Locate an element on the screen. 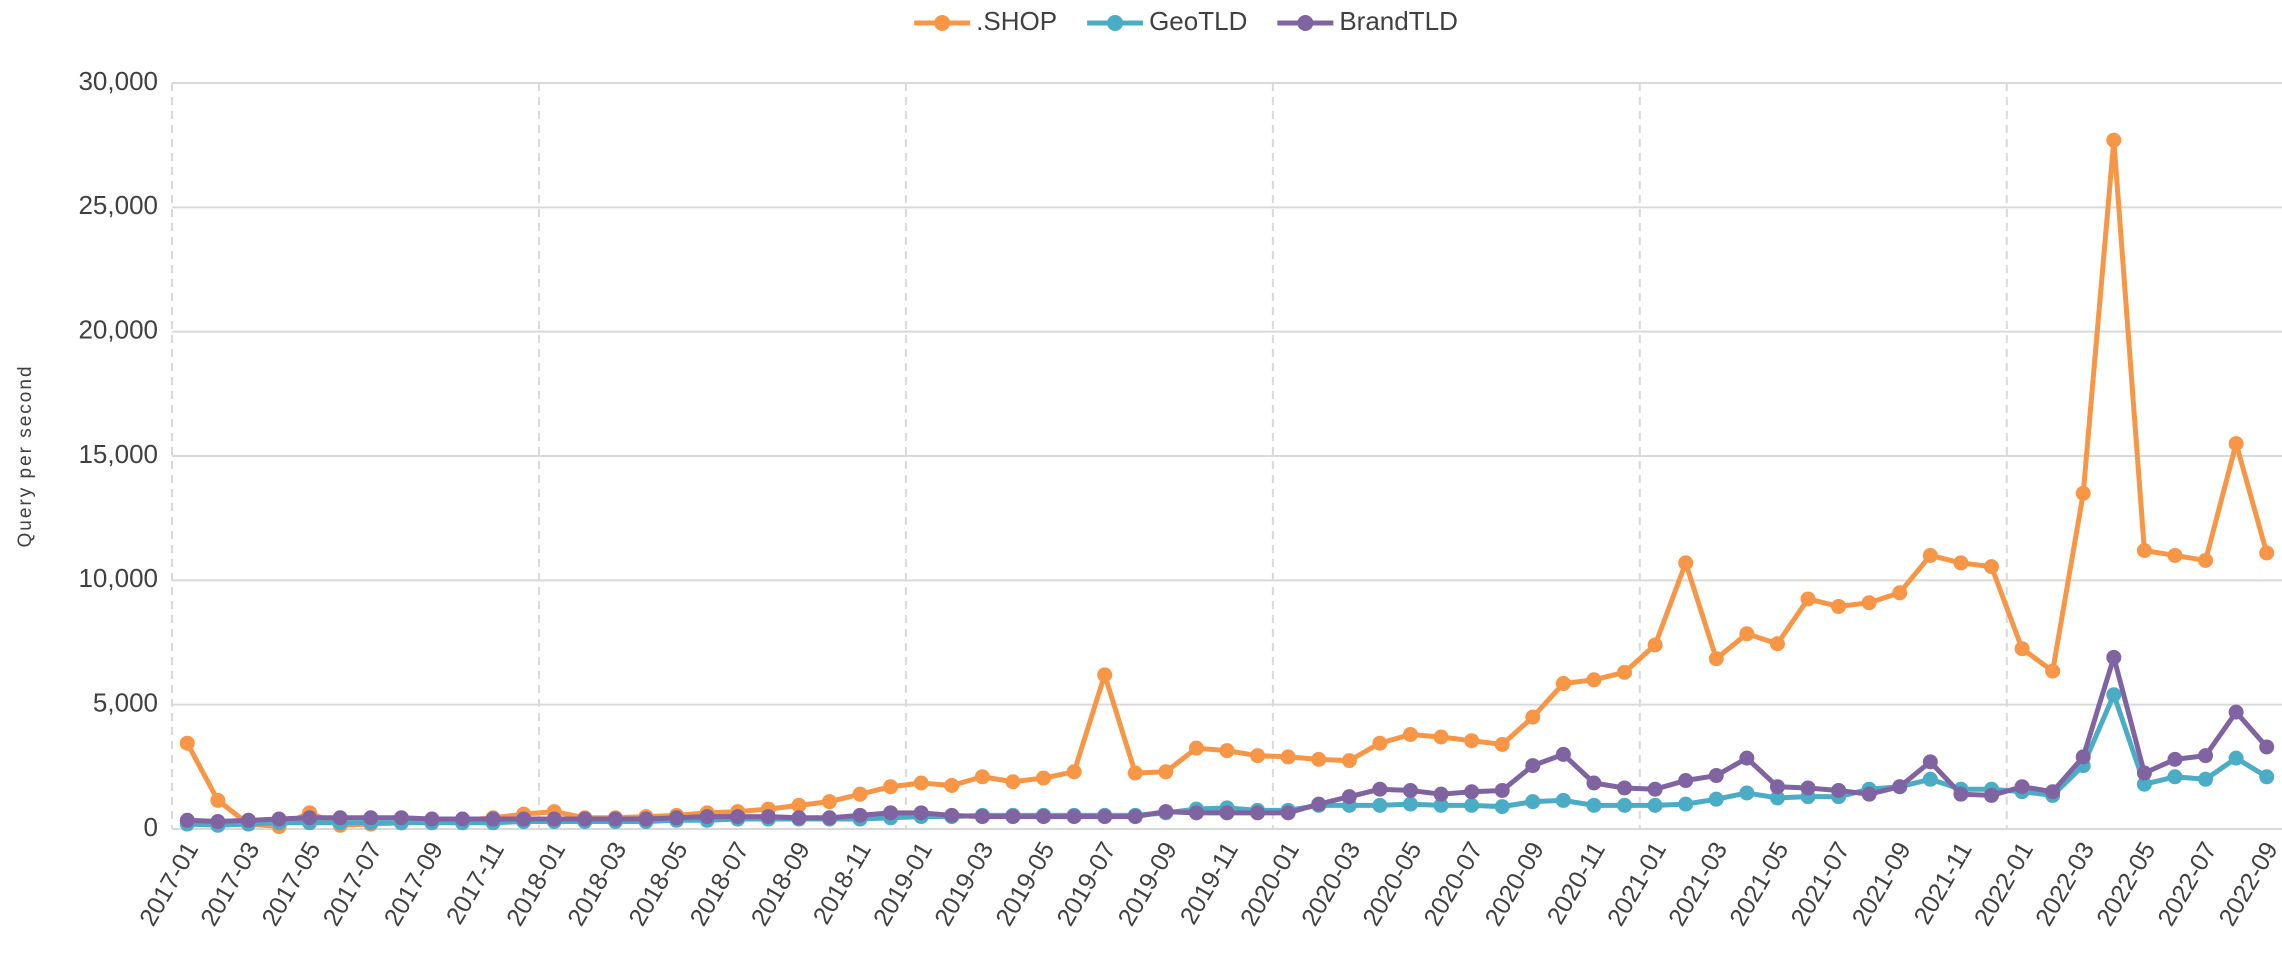  x-tick-label: 2019-09 is located at coordinates (1148, 883).